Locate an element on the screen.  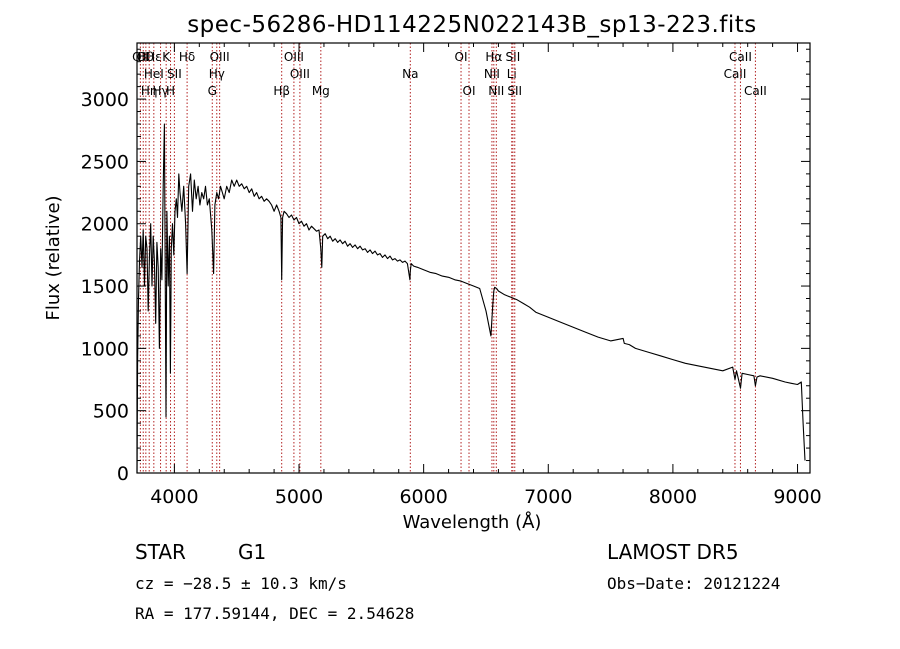
line-label: Hβ is located at coordinates (281, 91).